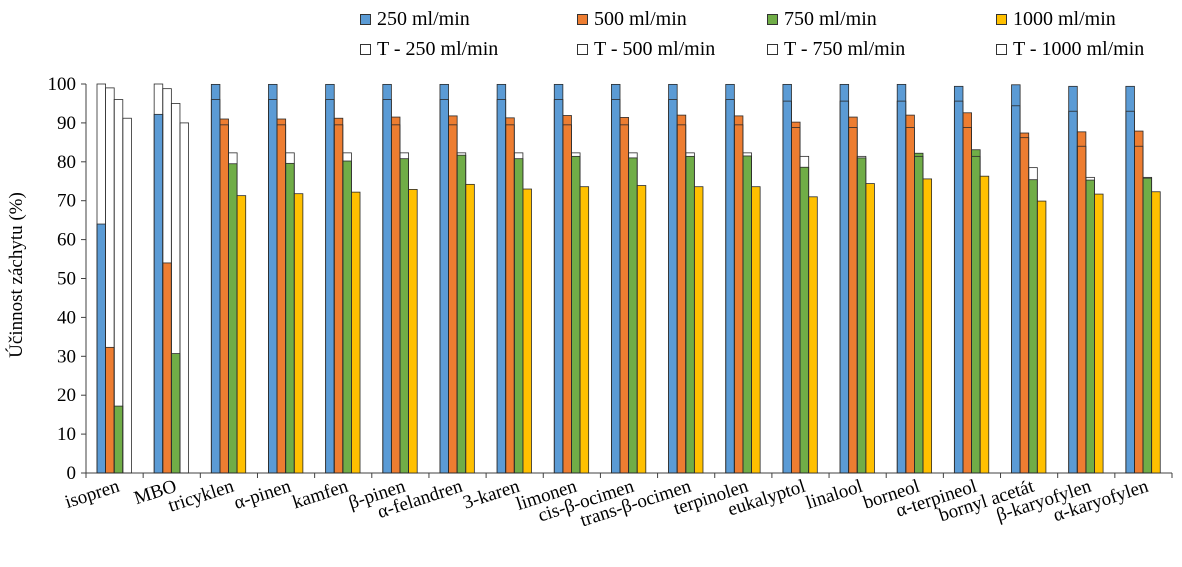 Image resolution: width=1182 pixels, height=567 pixels. Describe the element at coordinates (845, 48) in the screenshot. I see `legend-label: T - 750 ml/min` at that location.